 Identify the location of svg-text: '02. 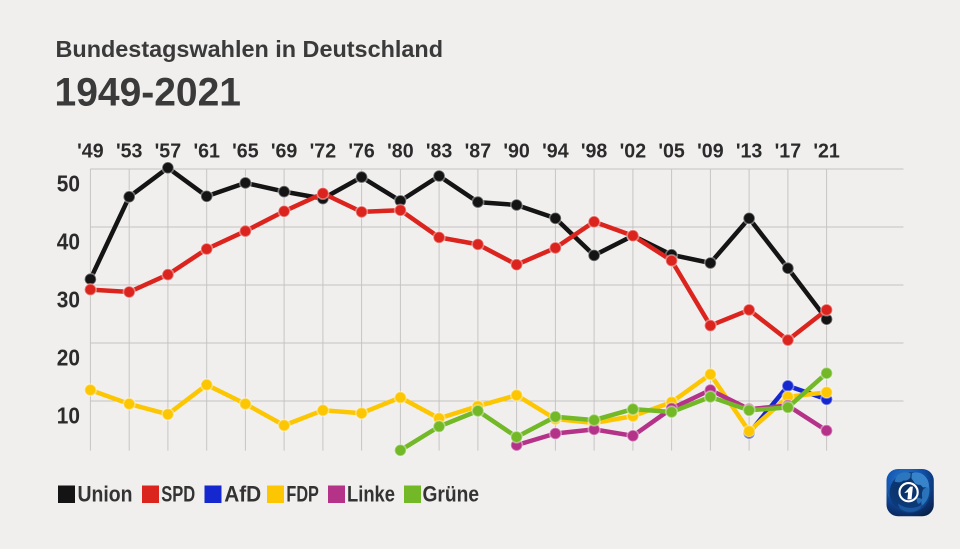
(633, 152).